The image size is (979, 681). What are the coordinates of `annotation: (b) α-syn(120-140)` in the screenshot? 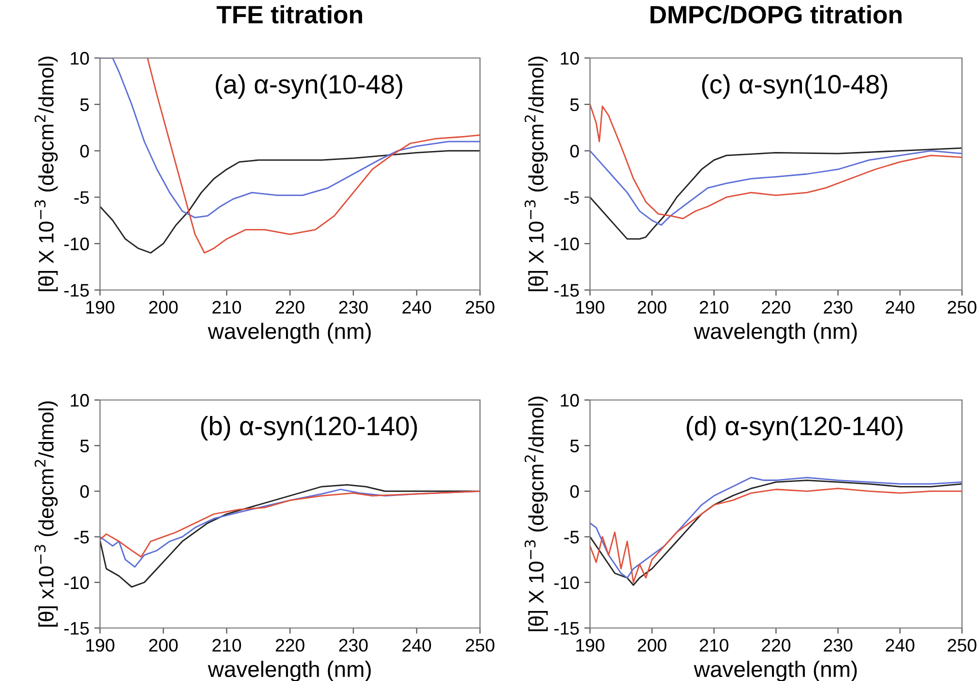 It's located at (309, 428).